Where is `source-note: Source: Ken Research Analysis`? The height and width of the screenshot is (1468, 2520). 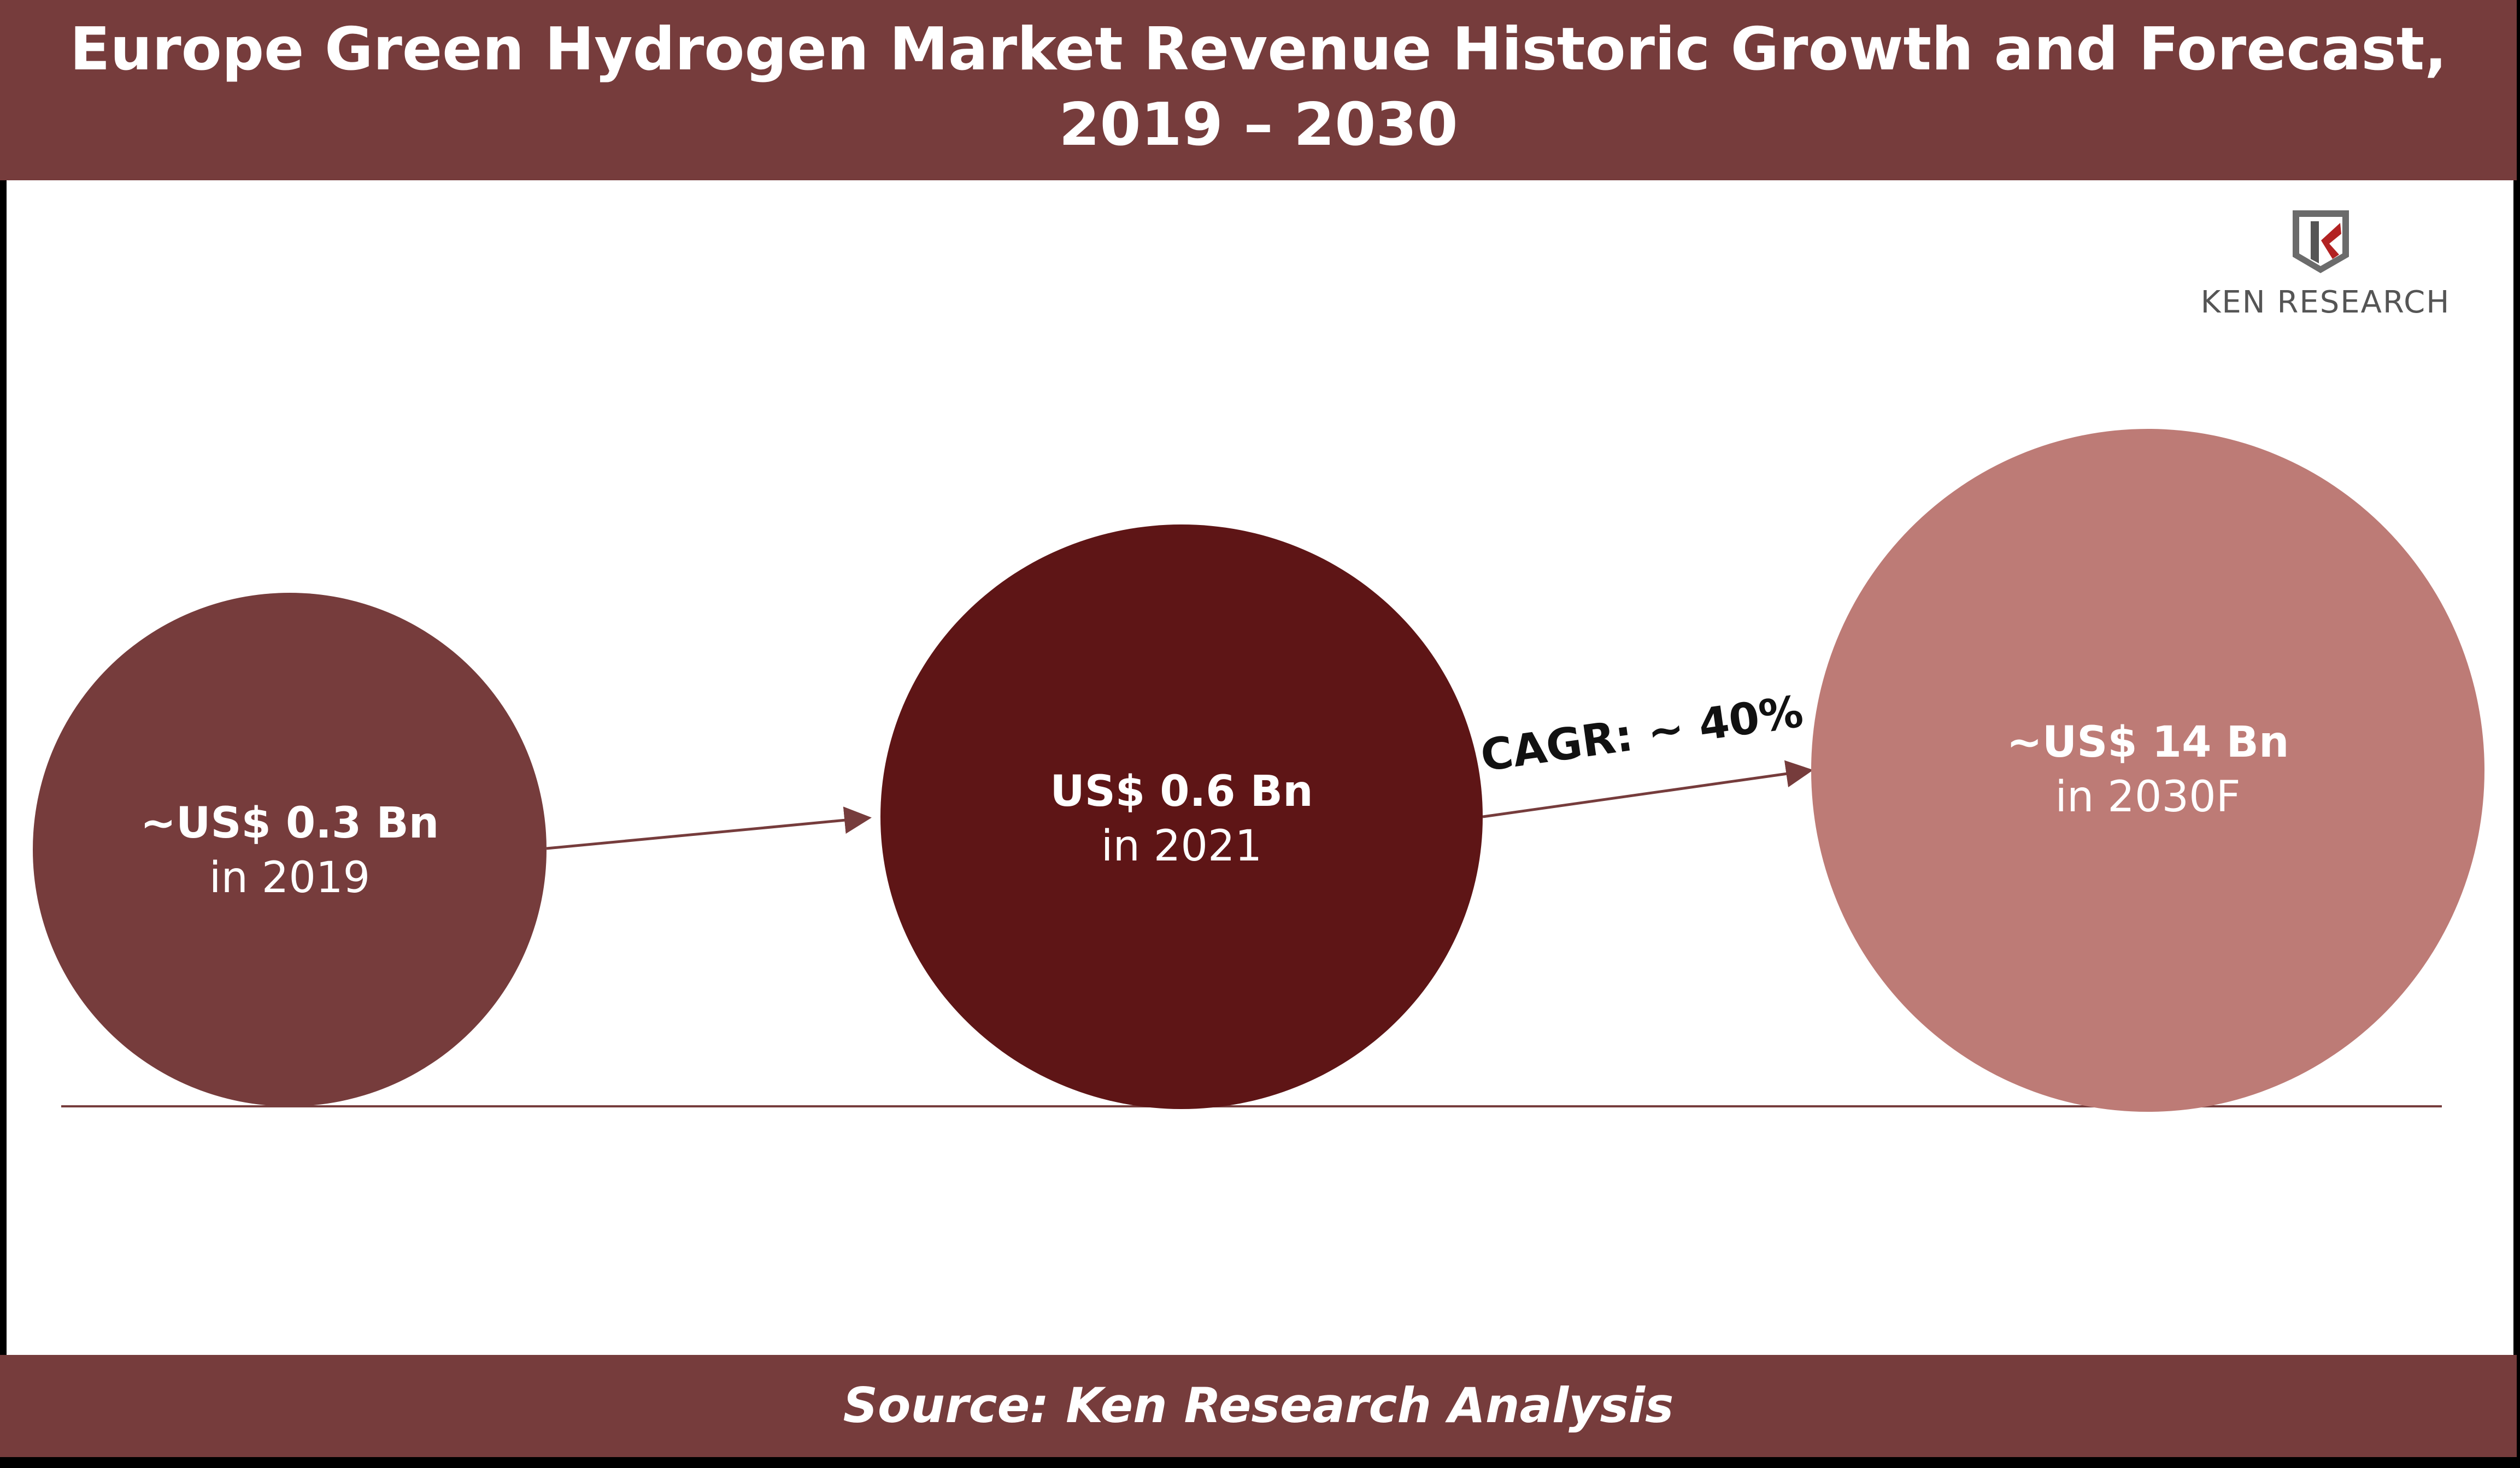
source-note: Source: Ken Research Analysis is located at coordinates (1258, 1405).